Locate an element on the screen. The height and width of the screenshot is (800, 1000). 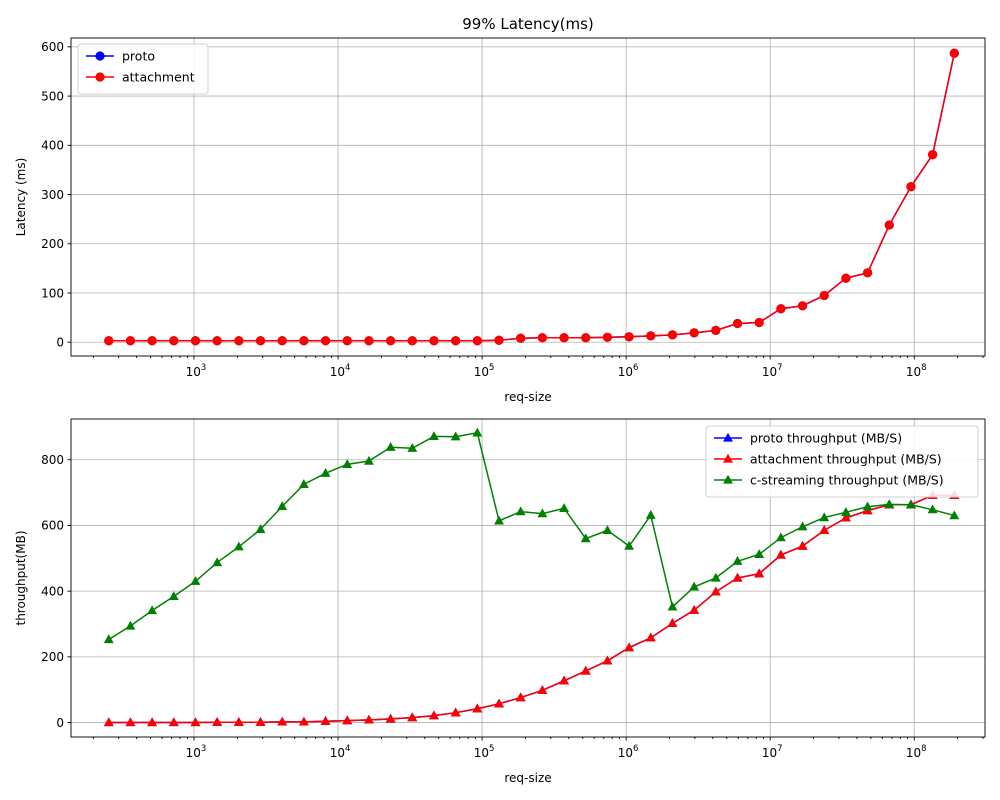
y-tick-label: 300 is located at coordinates (52, 195).